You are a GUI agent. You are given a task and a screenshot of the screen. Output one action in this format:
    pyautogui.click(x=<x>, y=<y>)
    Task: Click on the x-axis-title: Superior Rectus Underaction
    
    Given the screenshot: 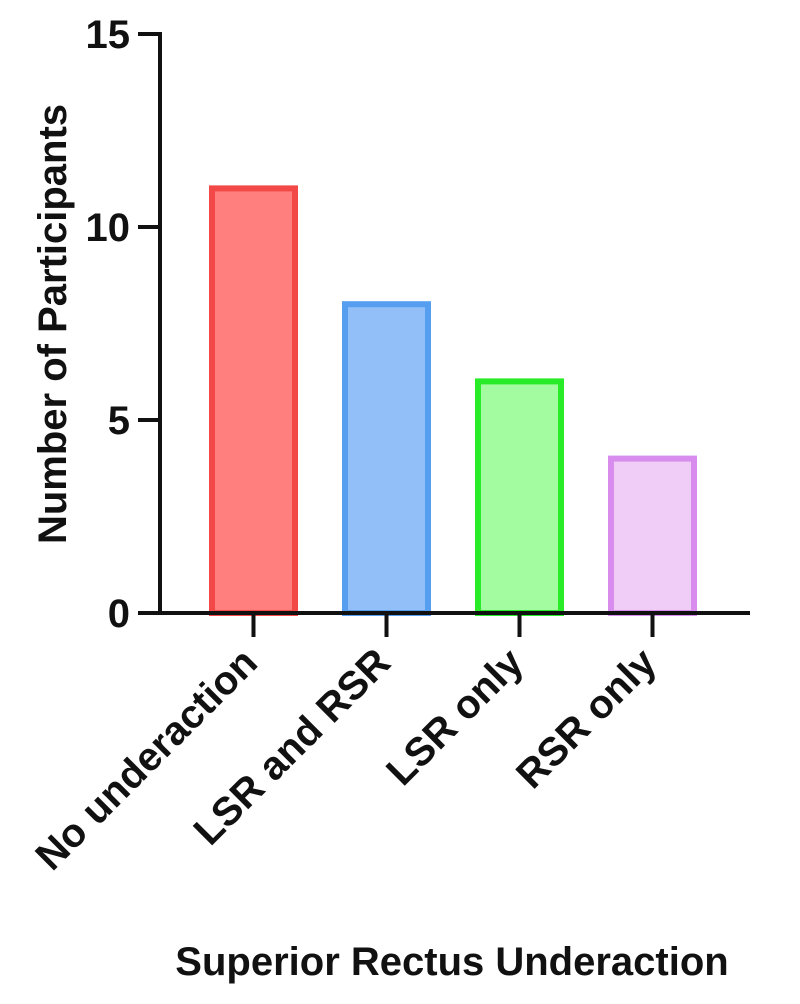 What is the action you would take?
    pyautogui.click(x=451, y=962)
    